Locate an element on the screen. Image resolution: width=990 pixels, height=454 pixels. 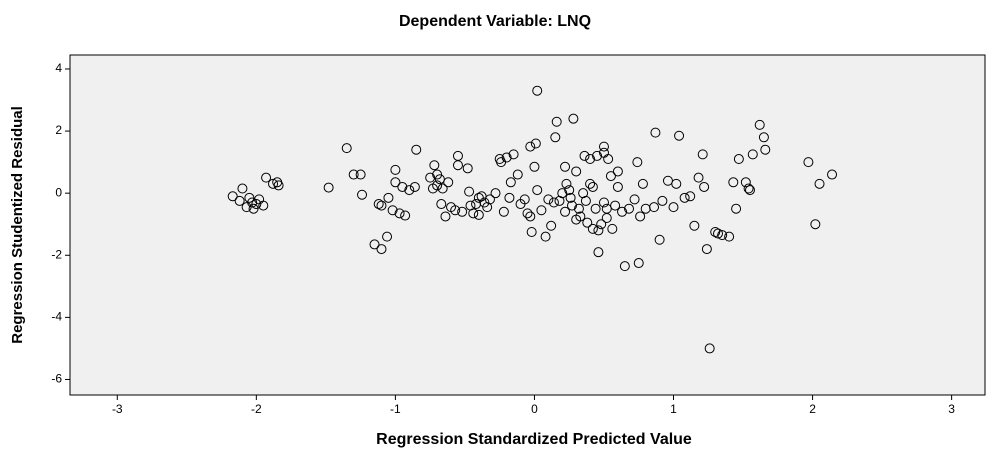
y-axis-label: Regression Studentized Residual is located at coordinates (17, 225).